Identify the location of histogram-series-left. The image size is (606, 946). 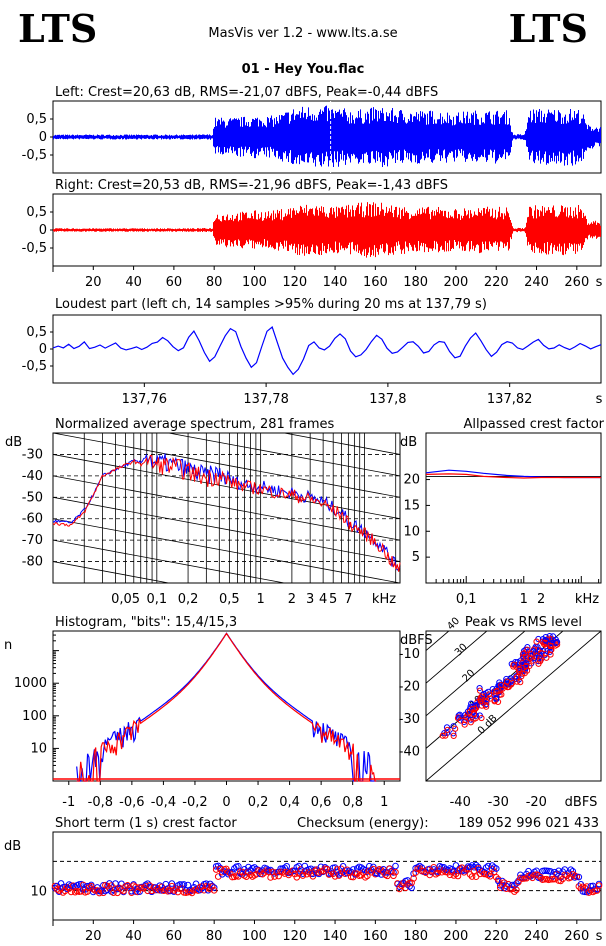
(226, 707).